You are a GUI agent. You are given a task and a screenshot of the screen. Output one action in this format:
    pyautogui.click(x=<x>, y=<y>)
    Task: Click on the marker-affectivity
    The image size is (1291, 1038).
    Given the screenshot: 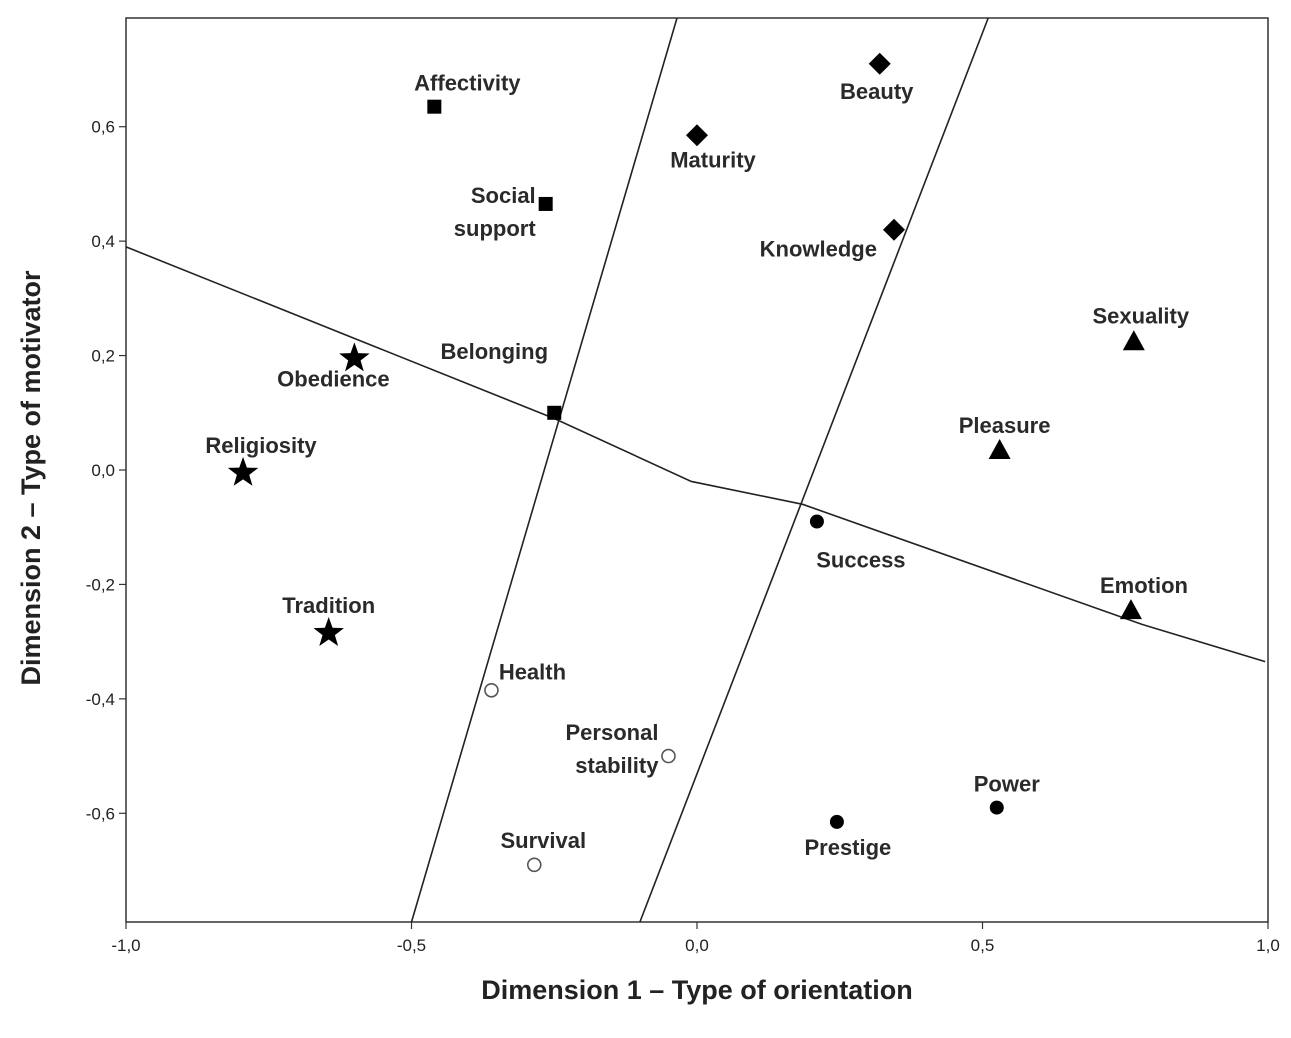 What is the action you would take?
    pyautogui.click(x=434, y=106)
    